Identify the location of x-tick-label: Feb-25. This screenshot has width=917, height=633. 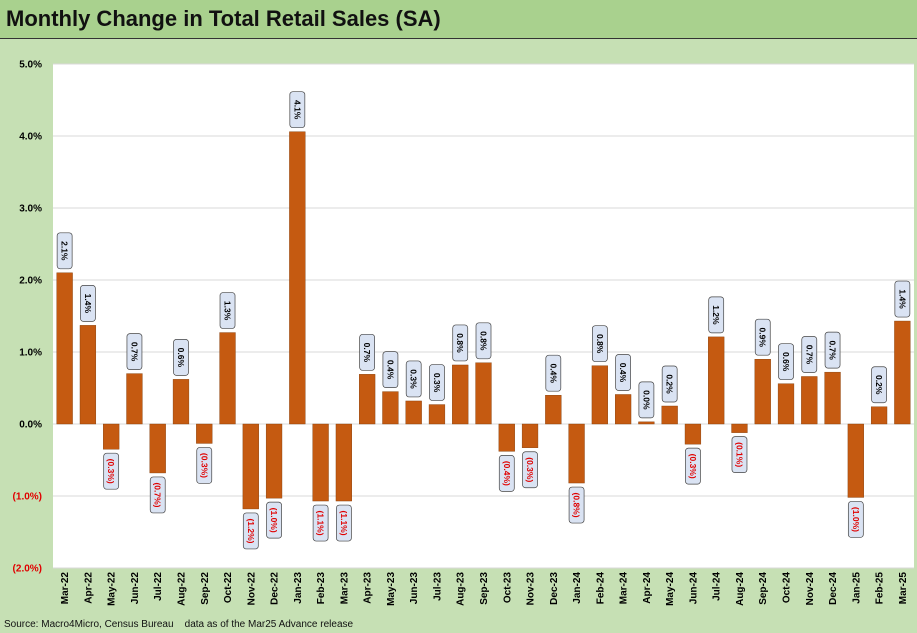
(880, 588).